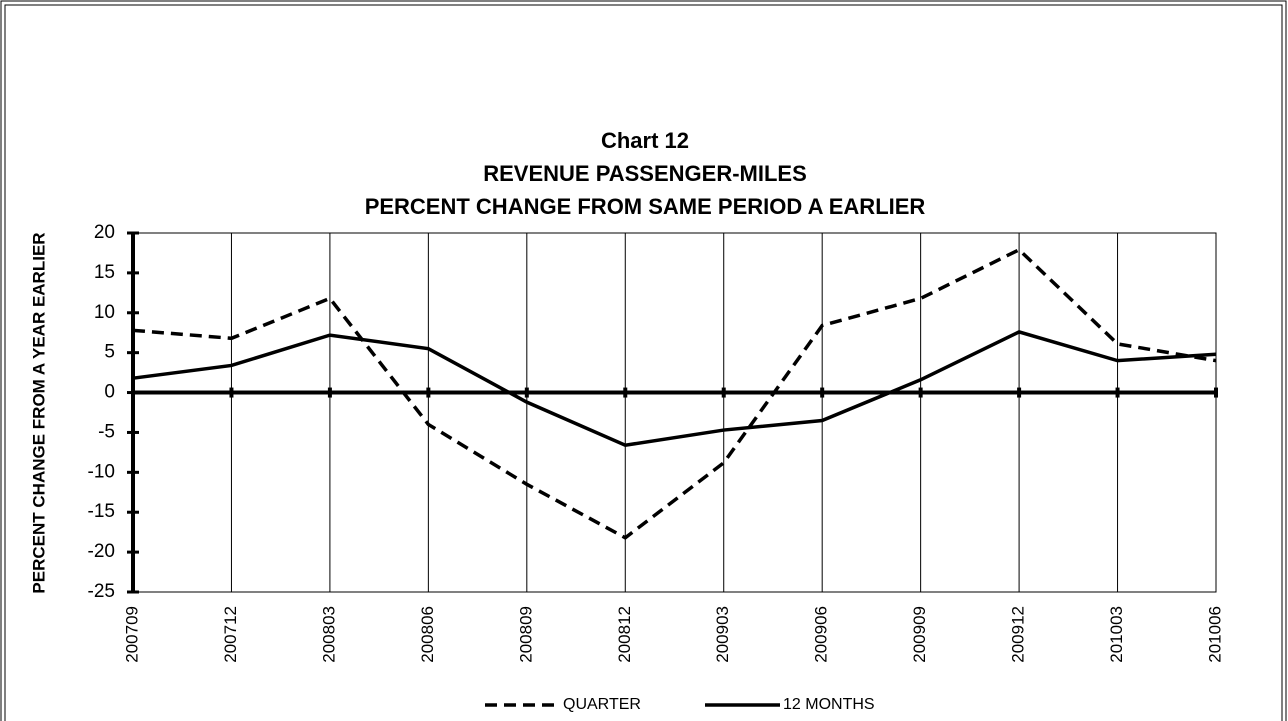  Describe the element at coordinates (104, 312) in the screenshot. I see `y-tick-label: 10` at that location.